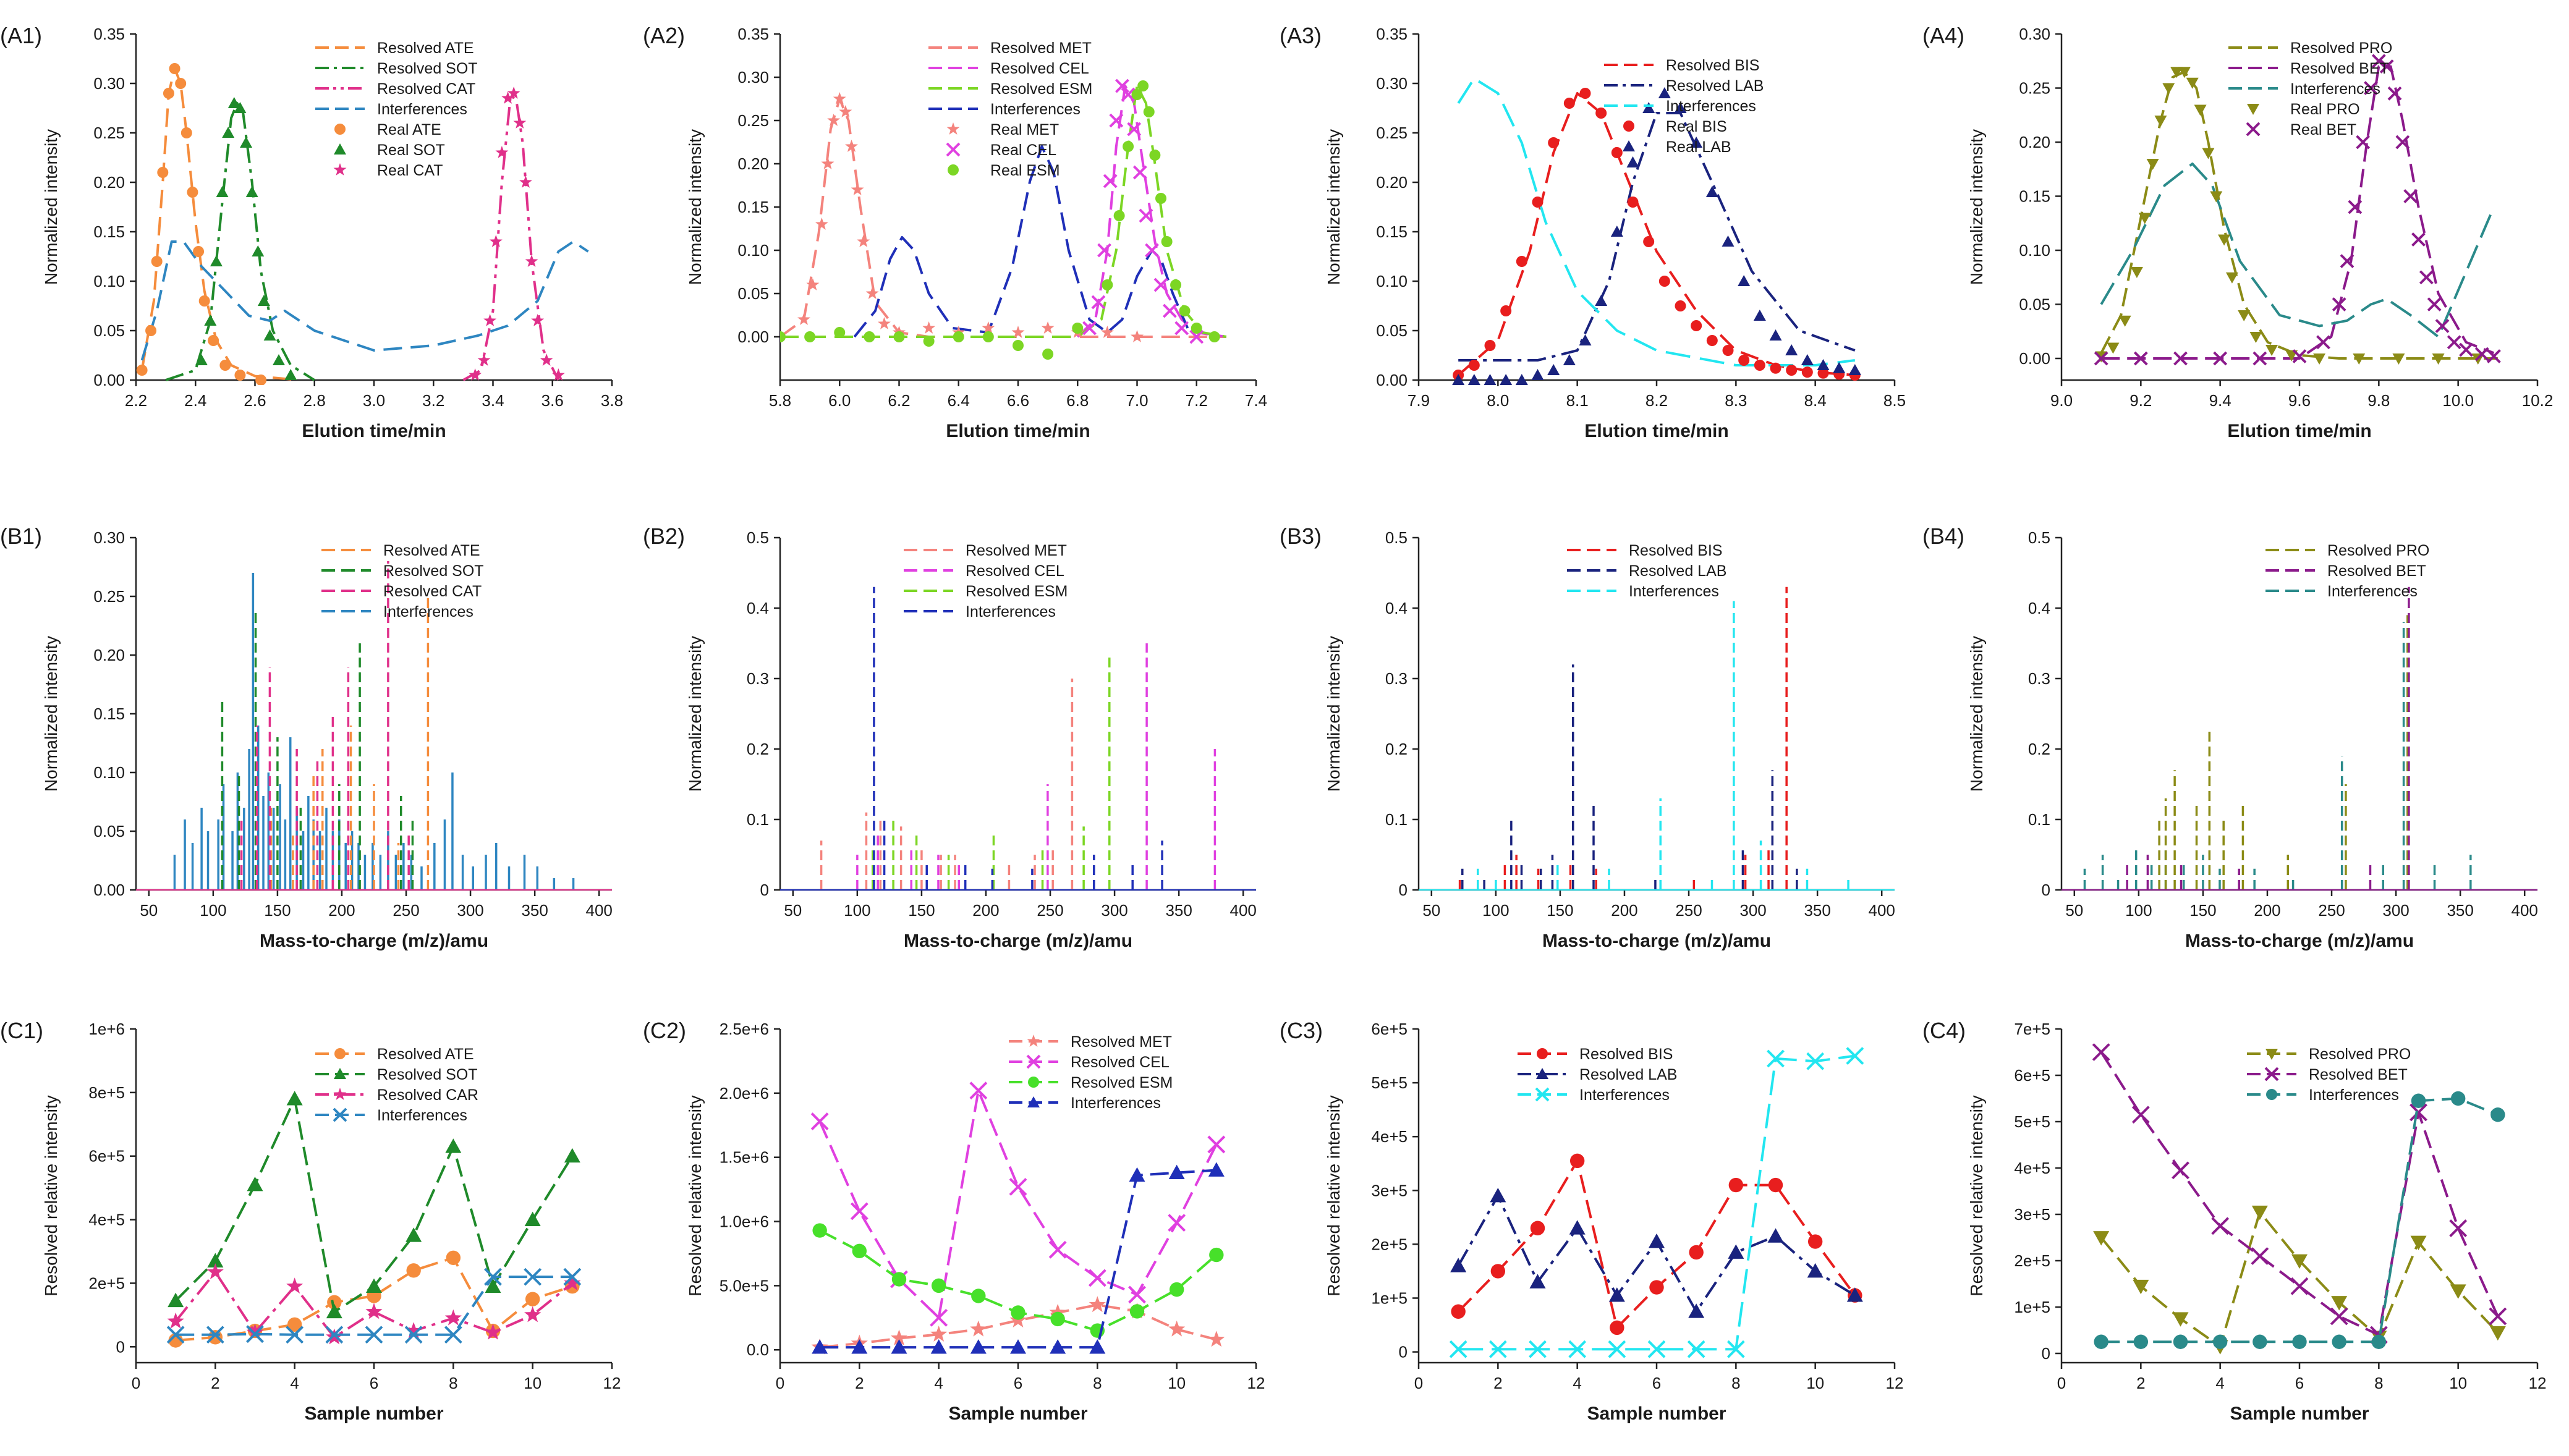 This screenshot has width=2569, height=1456. Describe the element at coordinates (109, 714) in the screenshot. I see `y-tick-label: 0.15` at that location.